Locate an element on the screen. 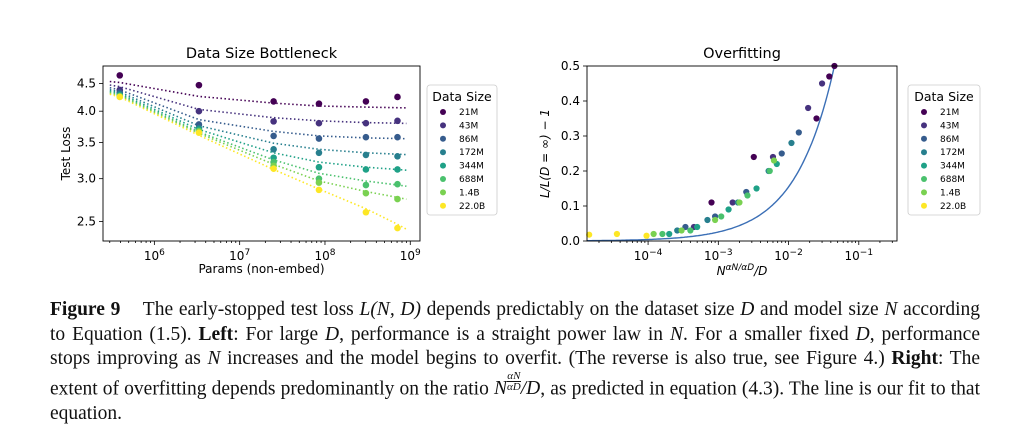  right-legend-label-172M: 172M is located at coordinates (952, 153).